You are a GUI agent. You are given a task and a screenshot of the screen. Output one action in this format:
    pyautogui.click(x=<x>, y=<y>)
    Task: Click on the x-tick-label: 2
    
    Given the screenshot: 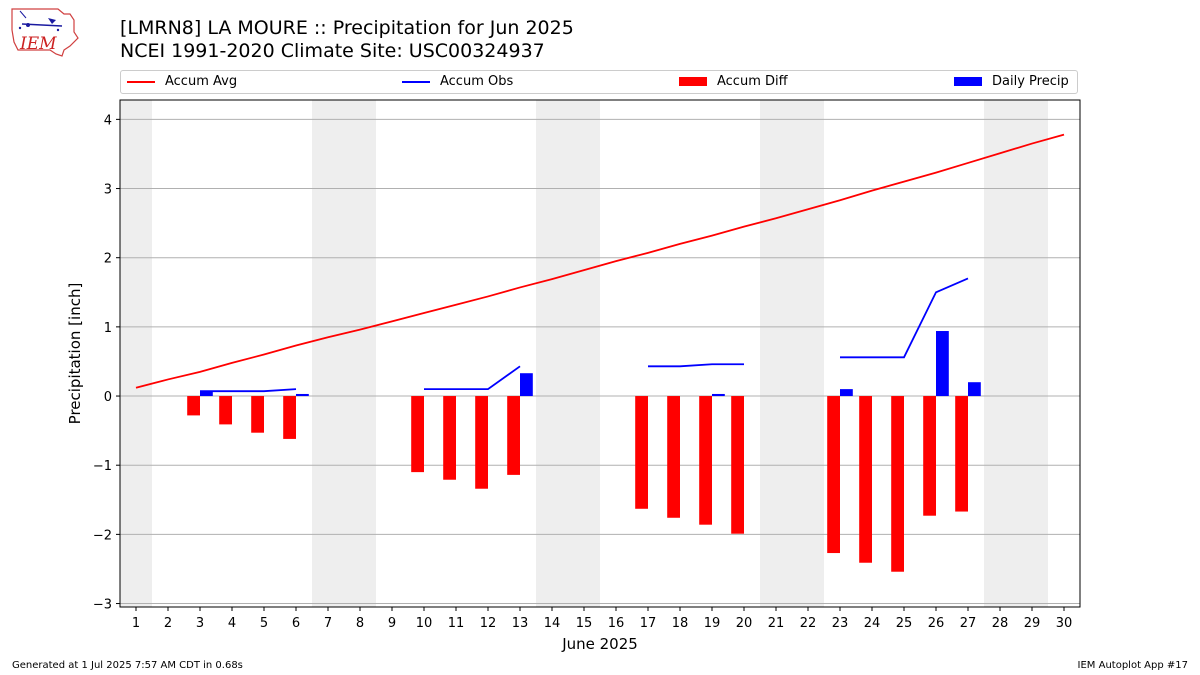 What is the action you would take?
    pyautogui.click(x=168, y=623)
    